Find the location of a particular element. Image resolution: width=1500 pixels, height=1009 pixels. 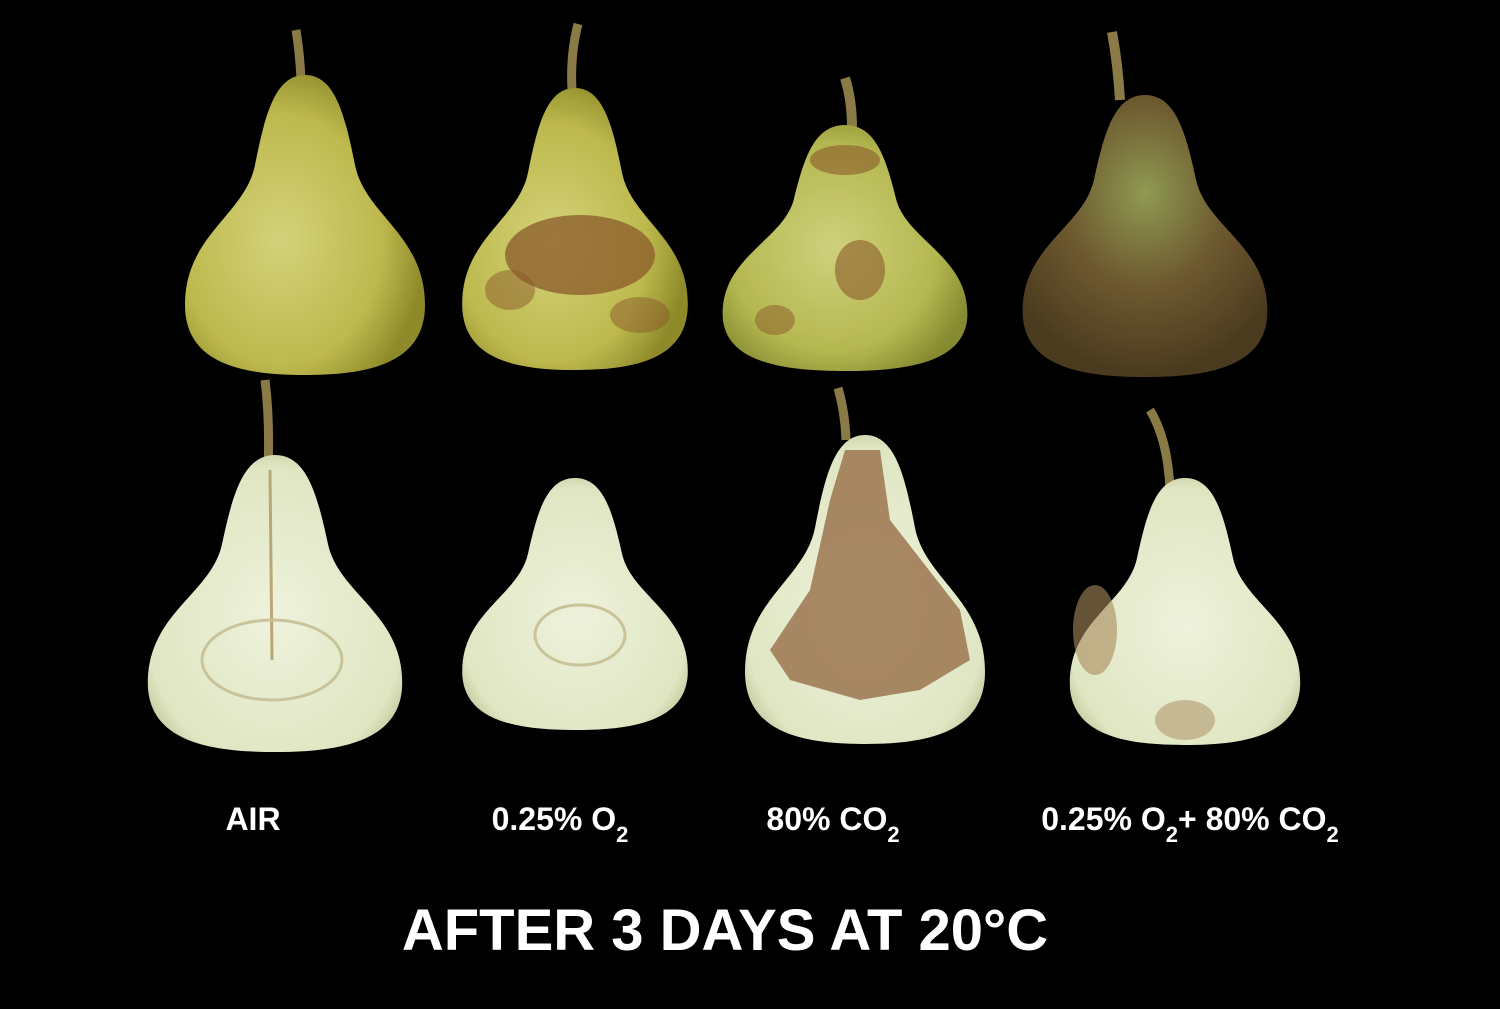

half-low-o2 is located at coordinates (575, 604).